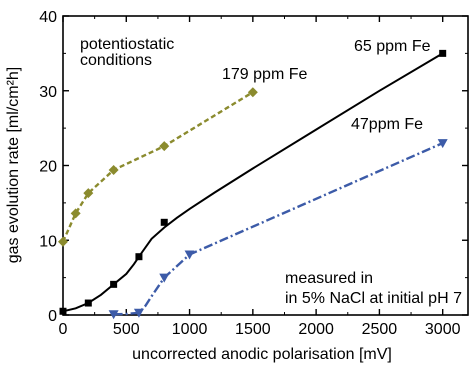 This screenshot has height=369, width=471. What do you see at coordinates (387, 124) in the screenshot?
I see `series-label-47ppm: 47ppm Fe` at bounding box center [387, 124].